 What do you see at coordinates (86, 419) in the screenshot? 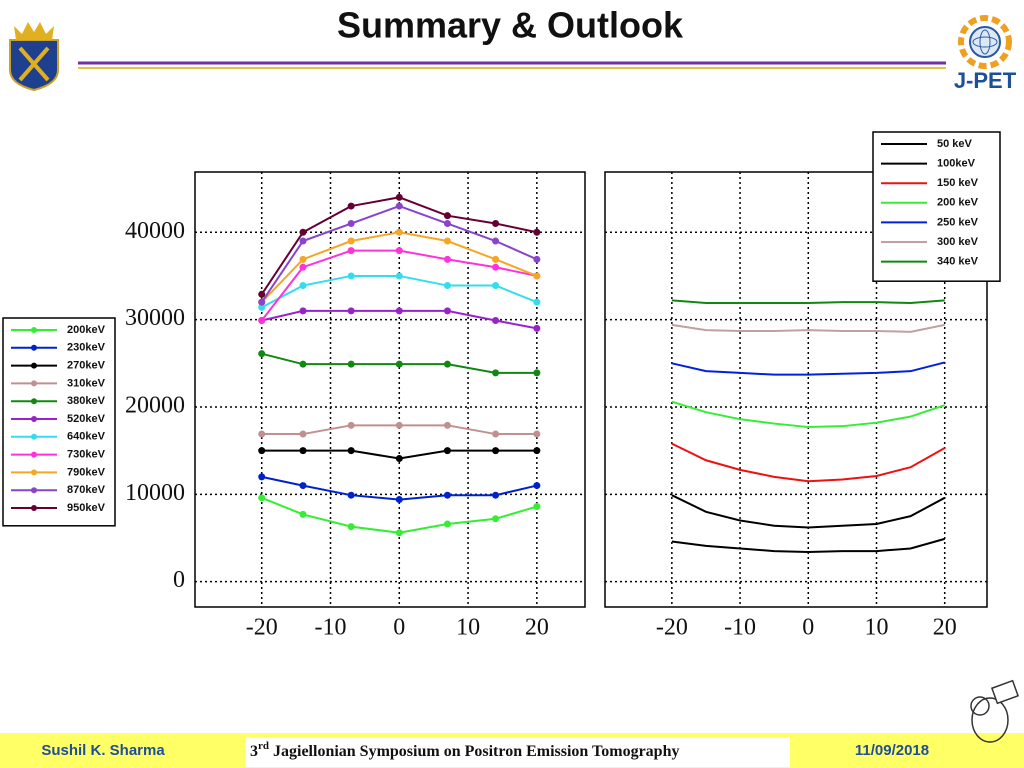
I see `legend-label: 520keV` at bounding box center [86, 419].